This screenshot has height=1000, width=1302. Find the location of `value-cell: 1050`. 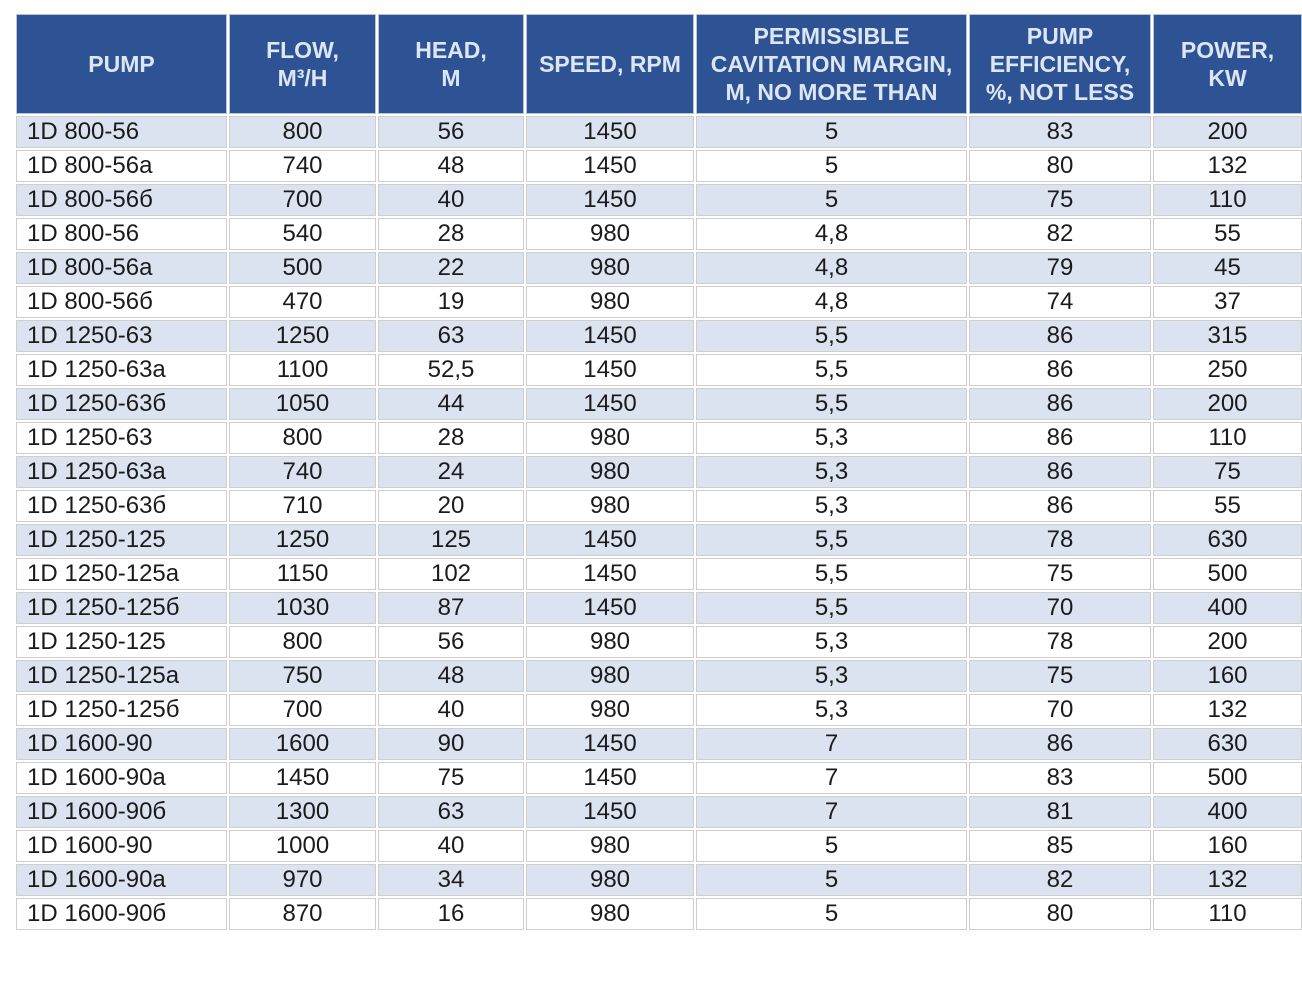

value-cell: 1050 is located at coordinates (302, 404).